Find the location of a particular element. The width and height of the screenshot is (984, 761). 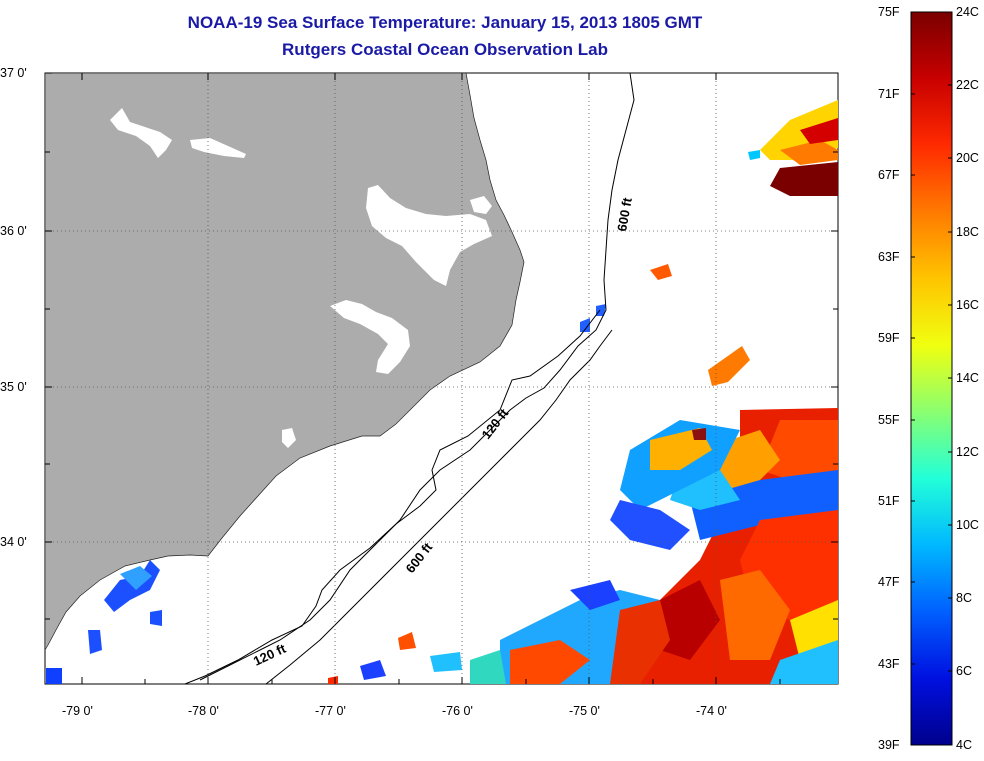

lat-label-35: 35 0' is located at coordinates (13, 387).